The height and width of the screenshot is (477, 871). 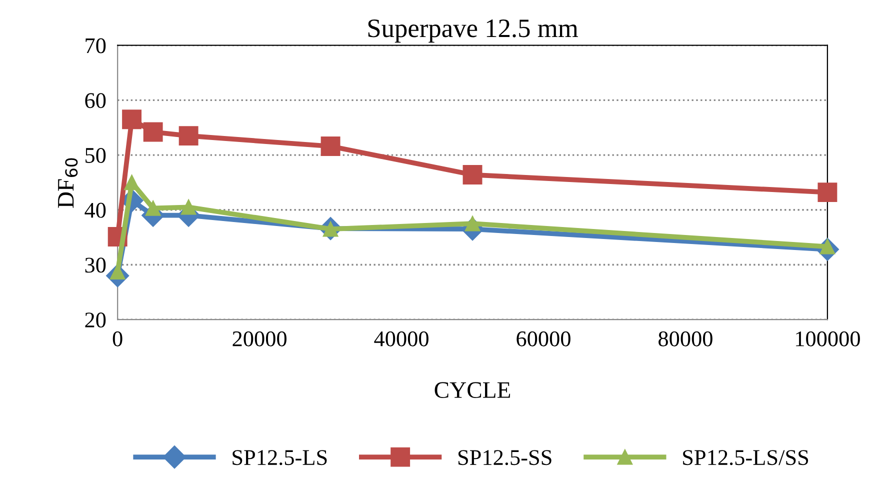 I want to click on legend-label: SP12.5-LS, so click(x=279, y=458).